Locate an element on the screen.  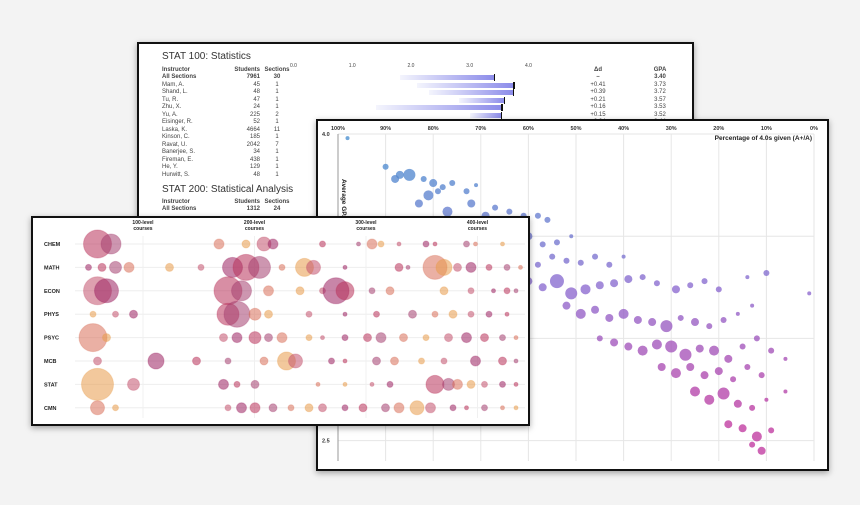
header-gpa: GPA is located at coordinates (660, 70).